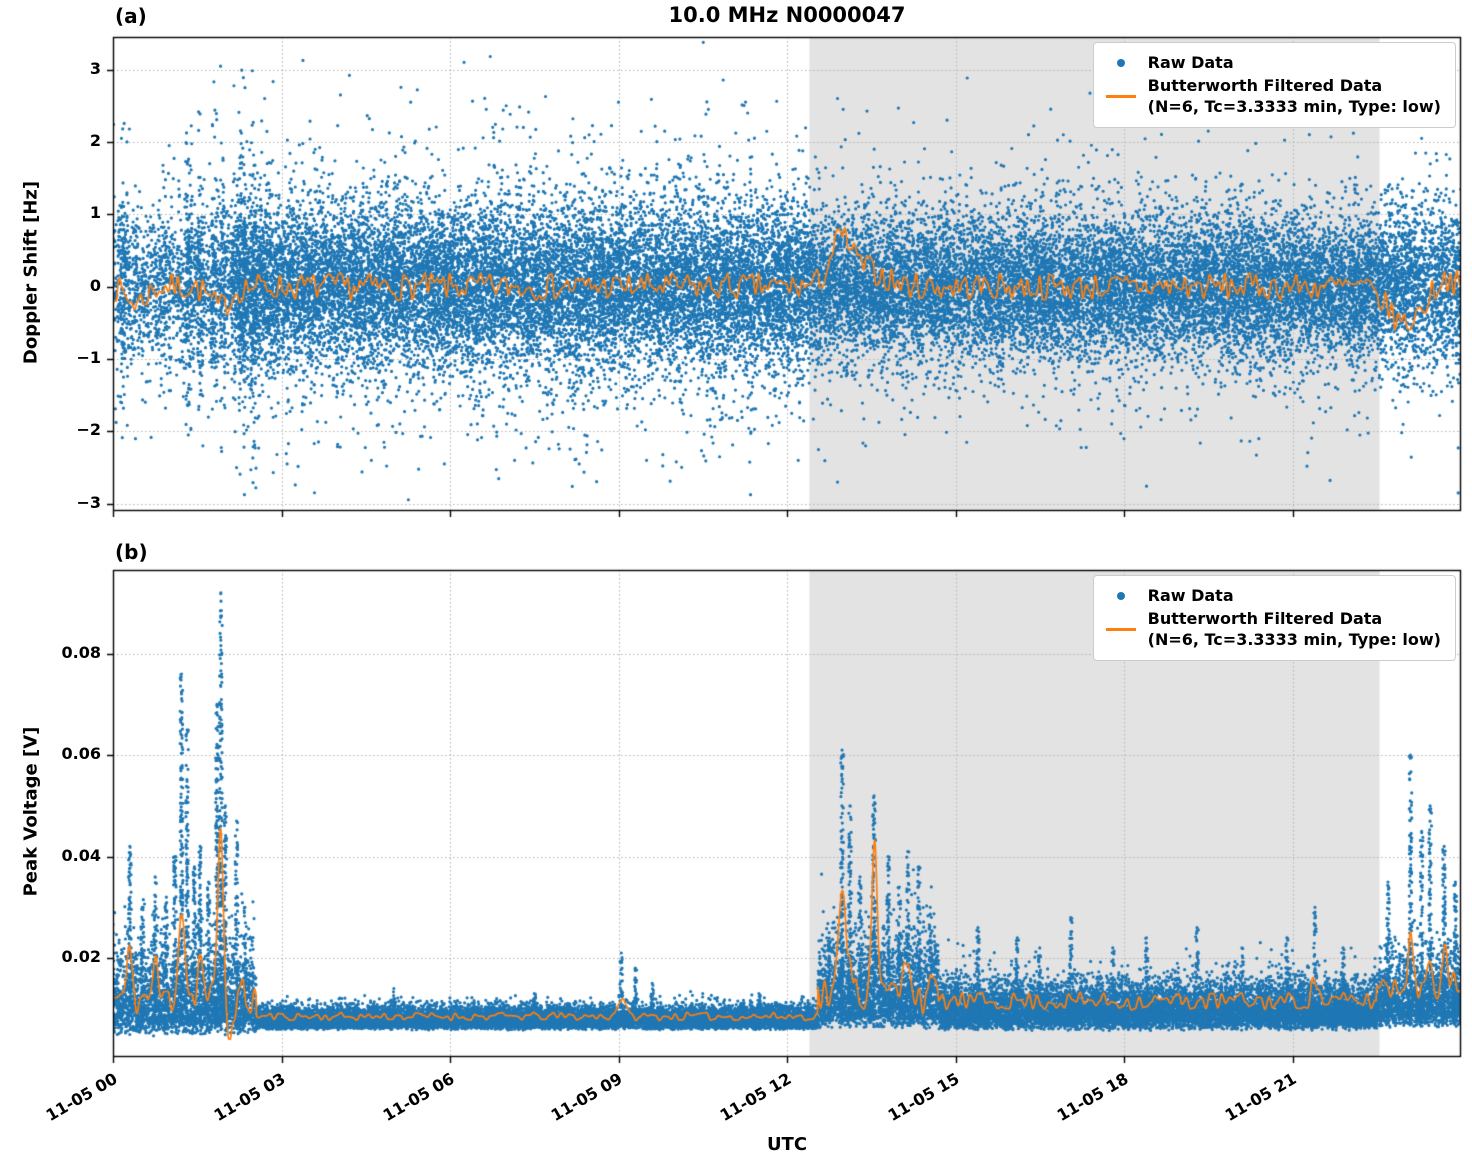 The width and height of the screenshot is (1472, 1172). Describe the element at coordinates (31, 272) in the screenshot. I see `y-axis-label-doppler-shift: Doppler Shift [Hz]` at that location.